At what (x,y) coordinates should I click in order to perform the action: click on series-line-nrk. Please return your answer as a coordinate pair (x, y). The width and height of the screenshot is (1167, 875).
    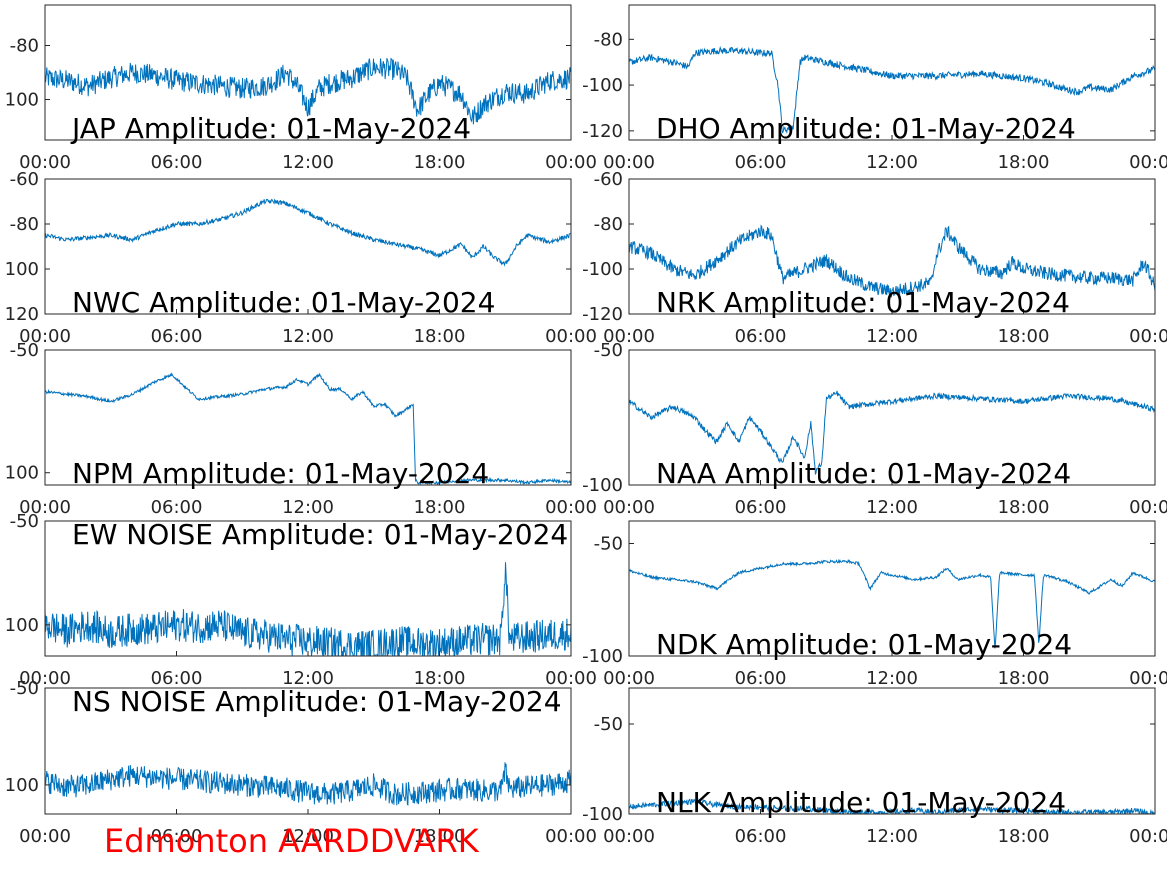
    Looking at the image, I should click on (892, 261).